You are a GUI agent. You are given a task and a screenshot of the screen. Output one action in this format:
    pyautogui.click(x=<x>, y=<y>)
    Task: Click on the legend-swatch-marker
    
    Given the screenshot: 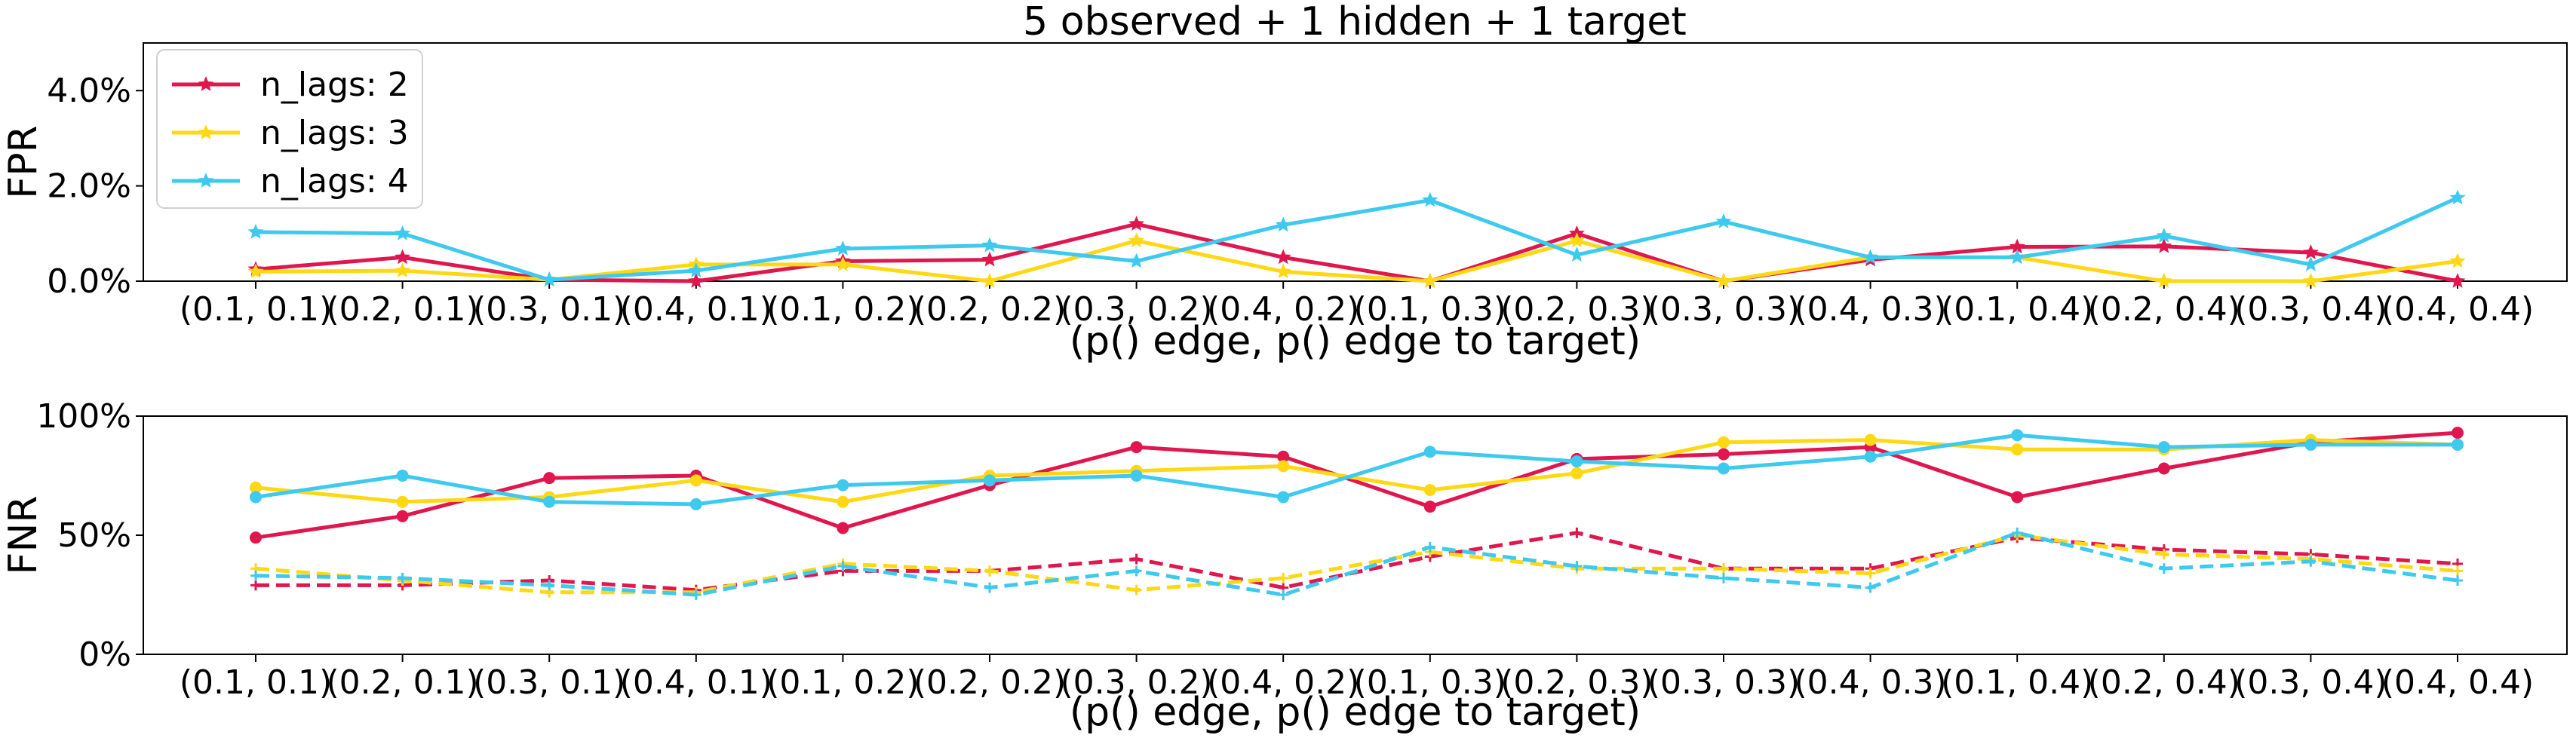 What is the action you would take?
    pyautogui.click(x=206, y=131)
    